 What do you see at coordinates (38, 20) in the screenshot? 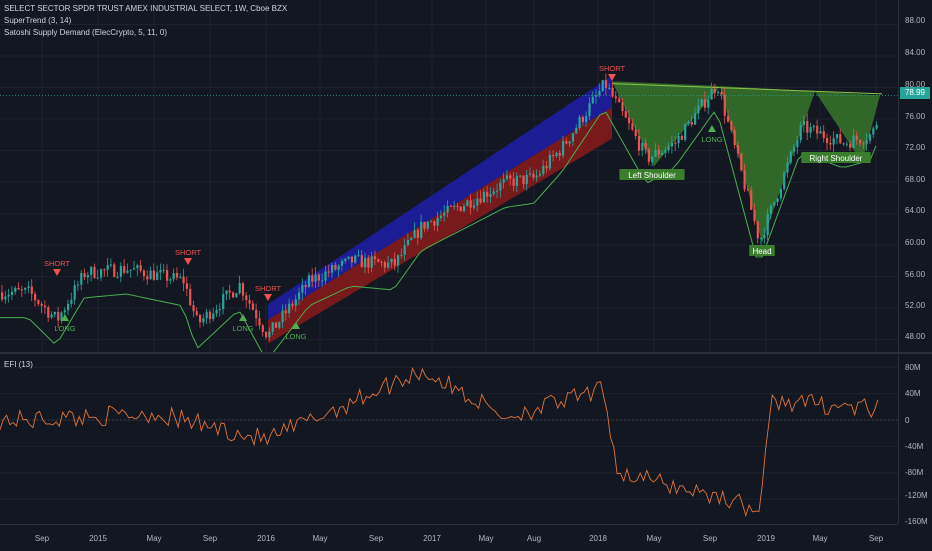
I see `supertrend-legend: SuperTrend (3, 14)` at bounding box center [38, 20].